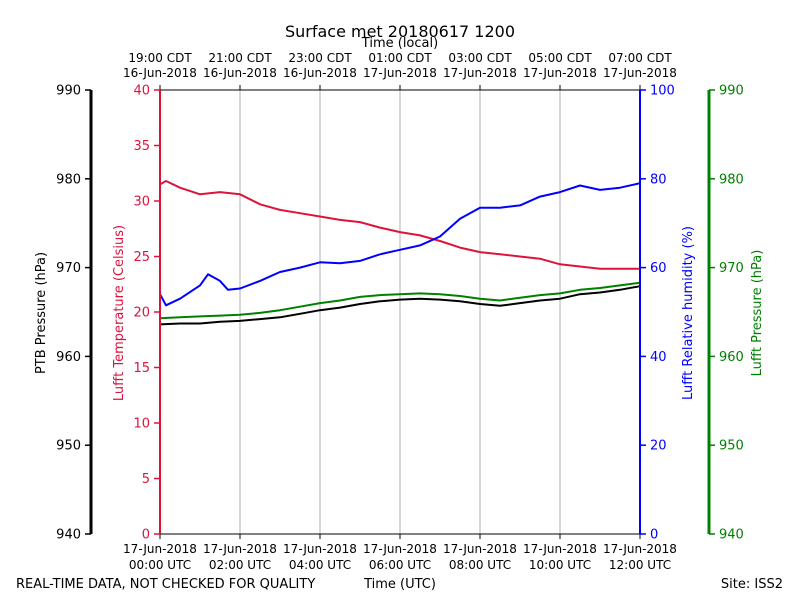 This screenshot has height=600, width=800. I want to click on series-group, so click(400, 253).